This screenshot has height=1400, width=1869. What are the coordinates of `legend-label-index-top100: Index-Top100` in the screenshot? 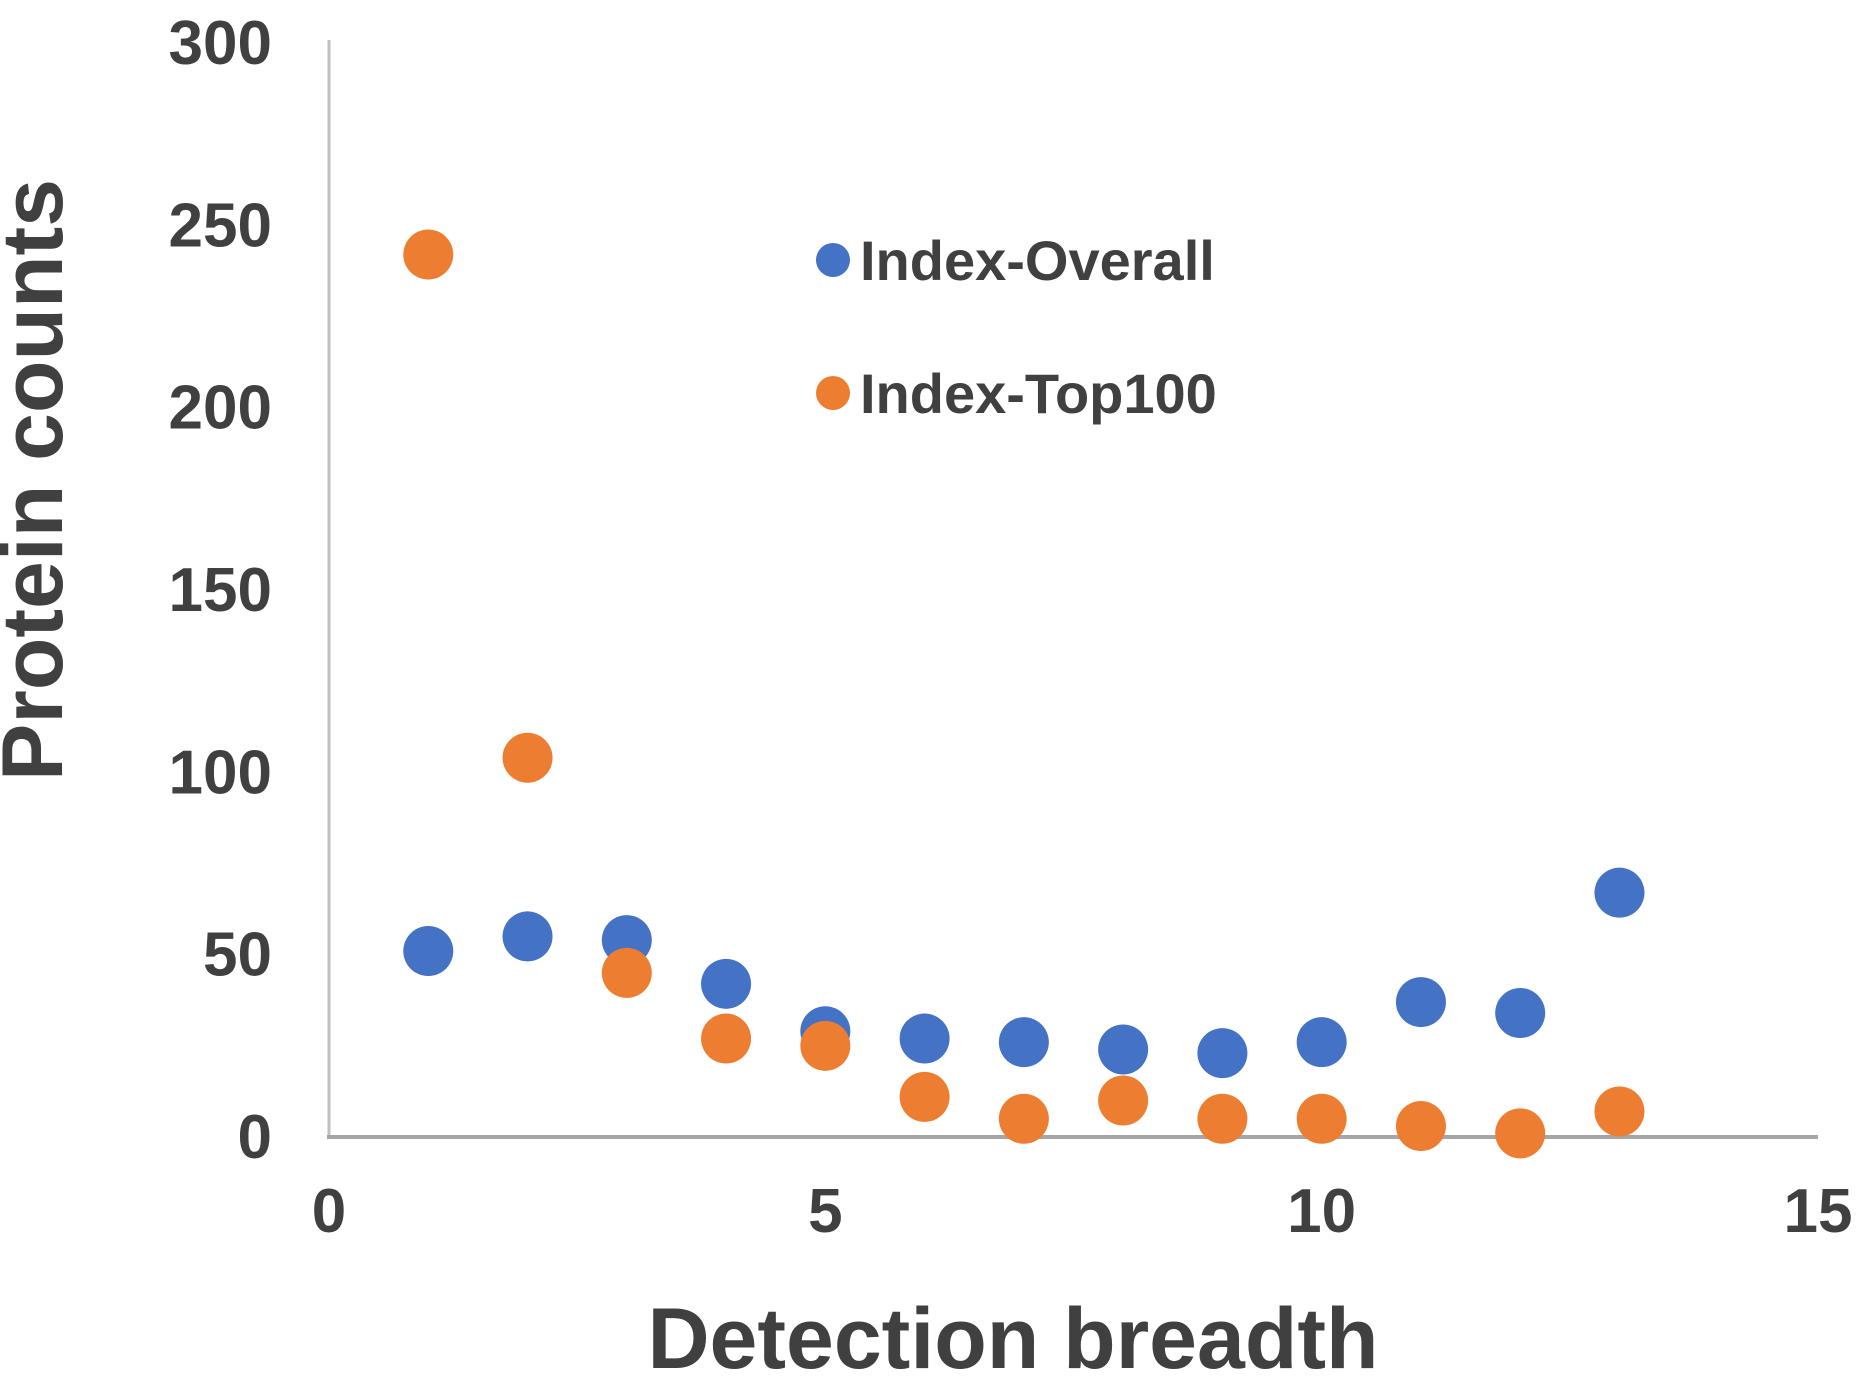 It's located at (1038, 393).